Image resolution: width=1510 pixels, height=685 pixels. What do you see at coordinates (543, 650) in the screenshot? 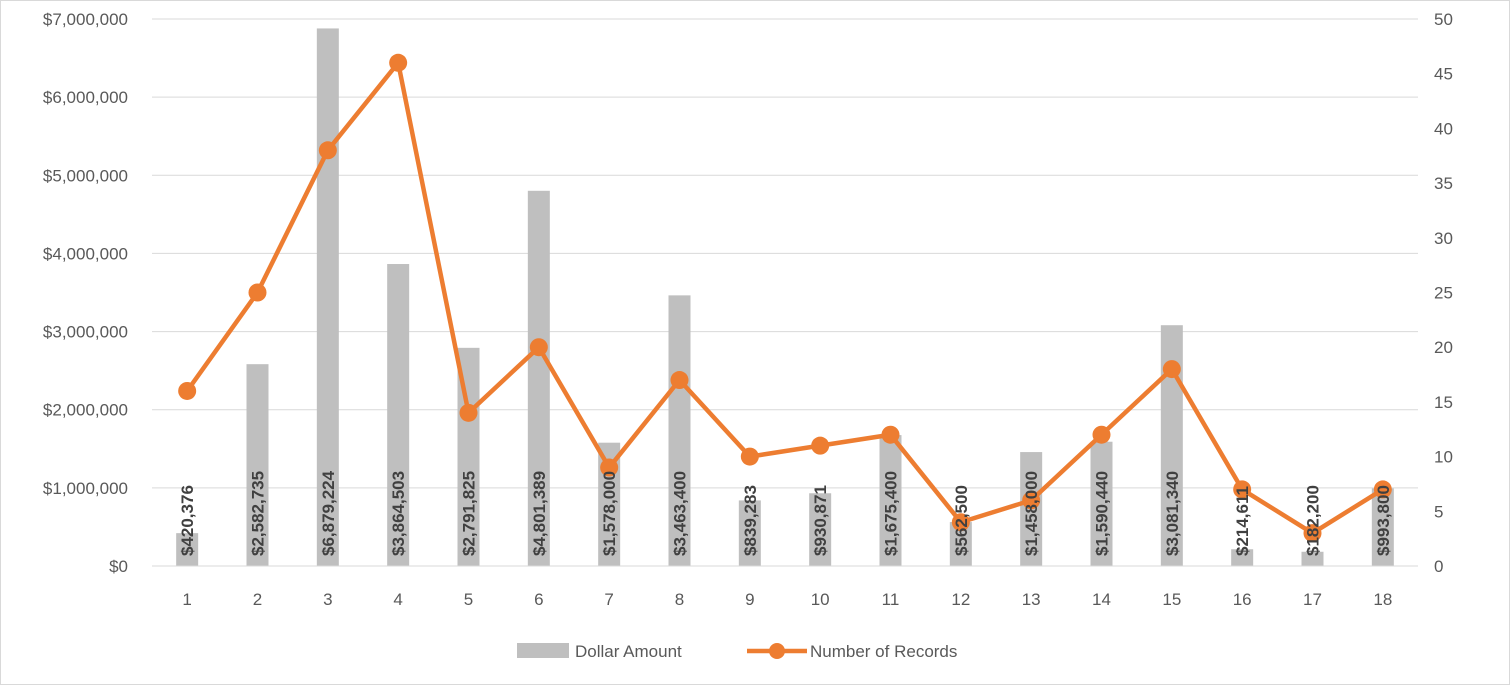
I see `legend-swatch-dollar-amount` at bounding box center [543, 650].